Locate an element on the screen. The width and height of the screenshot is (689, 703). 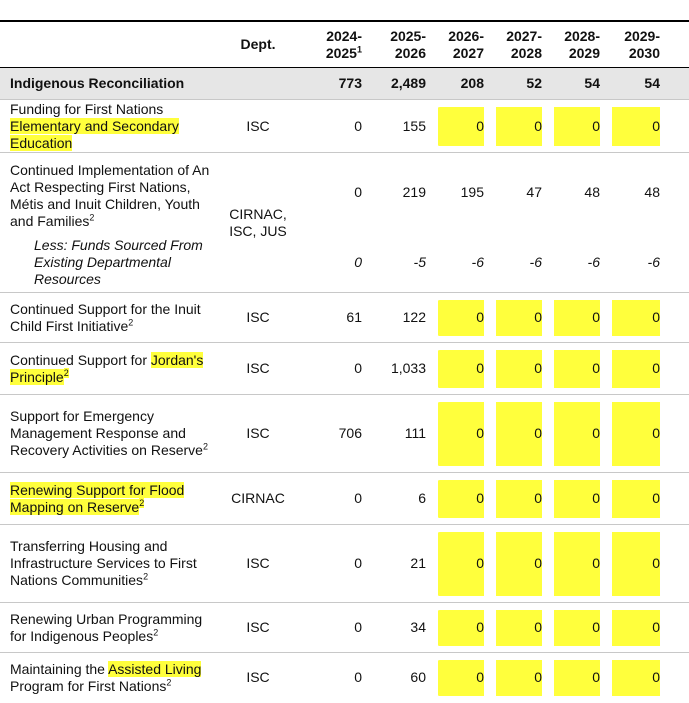
value-cell: 21 is located at coordinates (400, 563).